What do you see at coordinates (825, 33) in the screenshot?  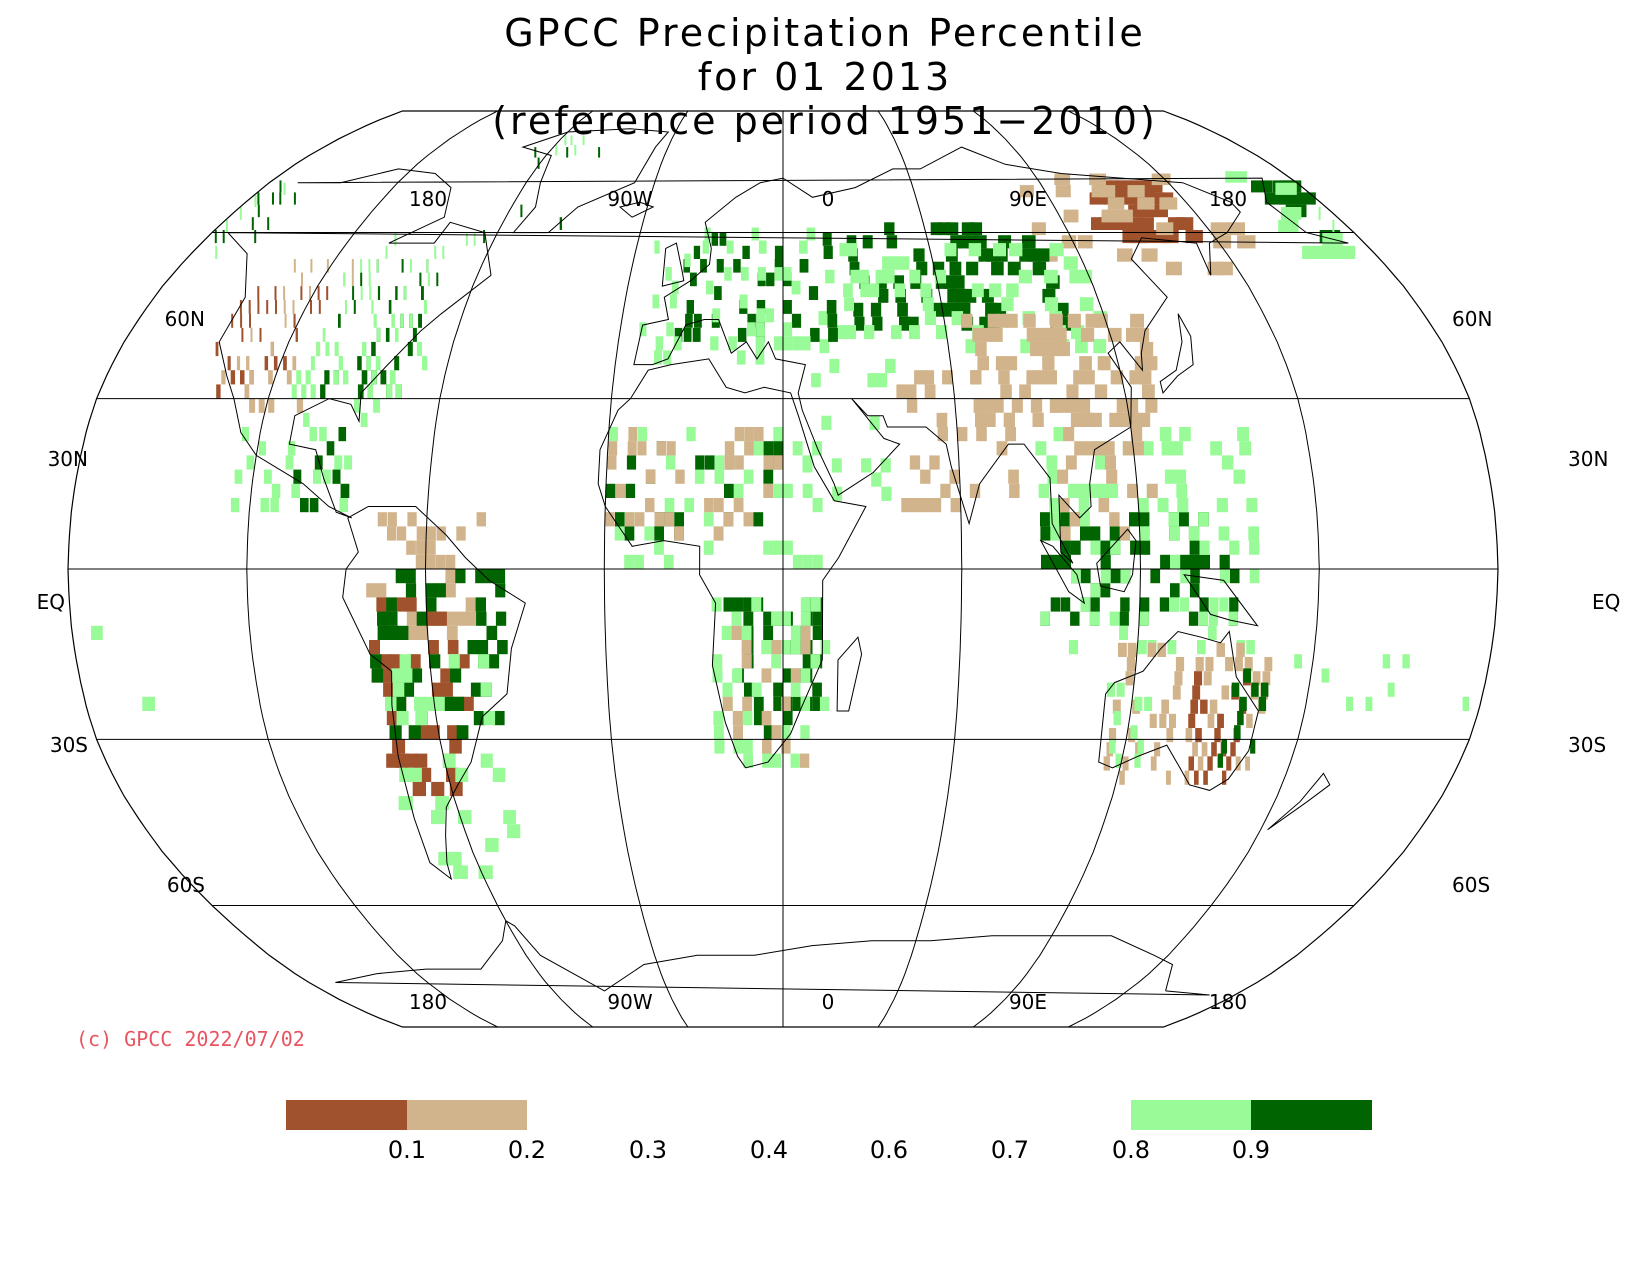 I see `title-line-1: GPCC Precipitation Percentile` at bounding box center [825, 33].